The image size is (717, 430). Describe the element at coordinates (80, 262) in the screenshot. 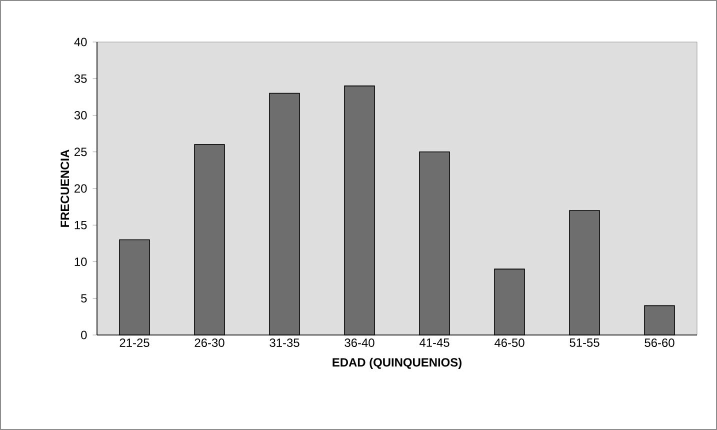

I see `y-tick-label: 10` at that location.